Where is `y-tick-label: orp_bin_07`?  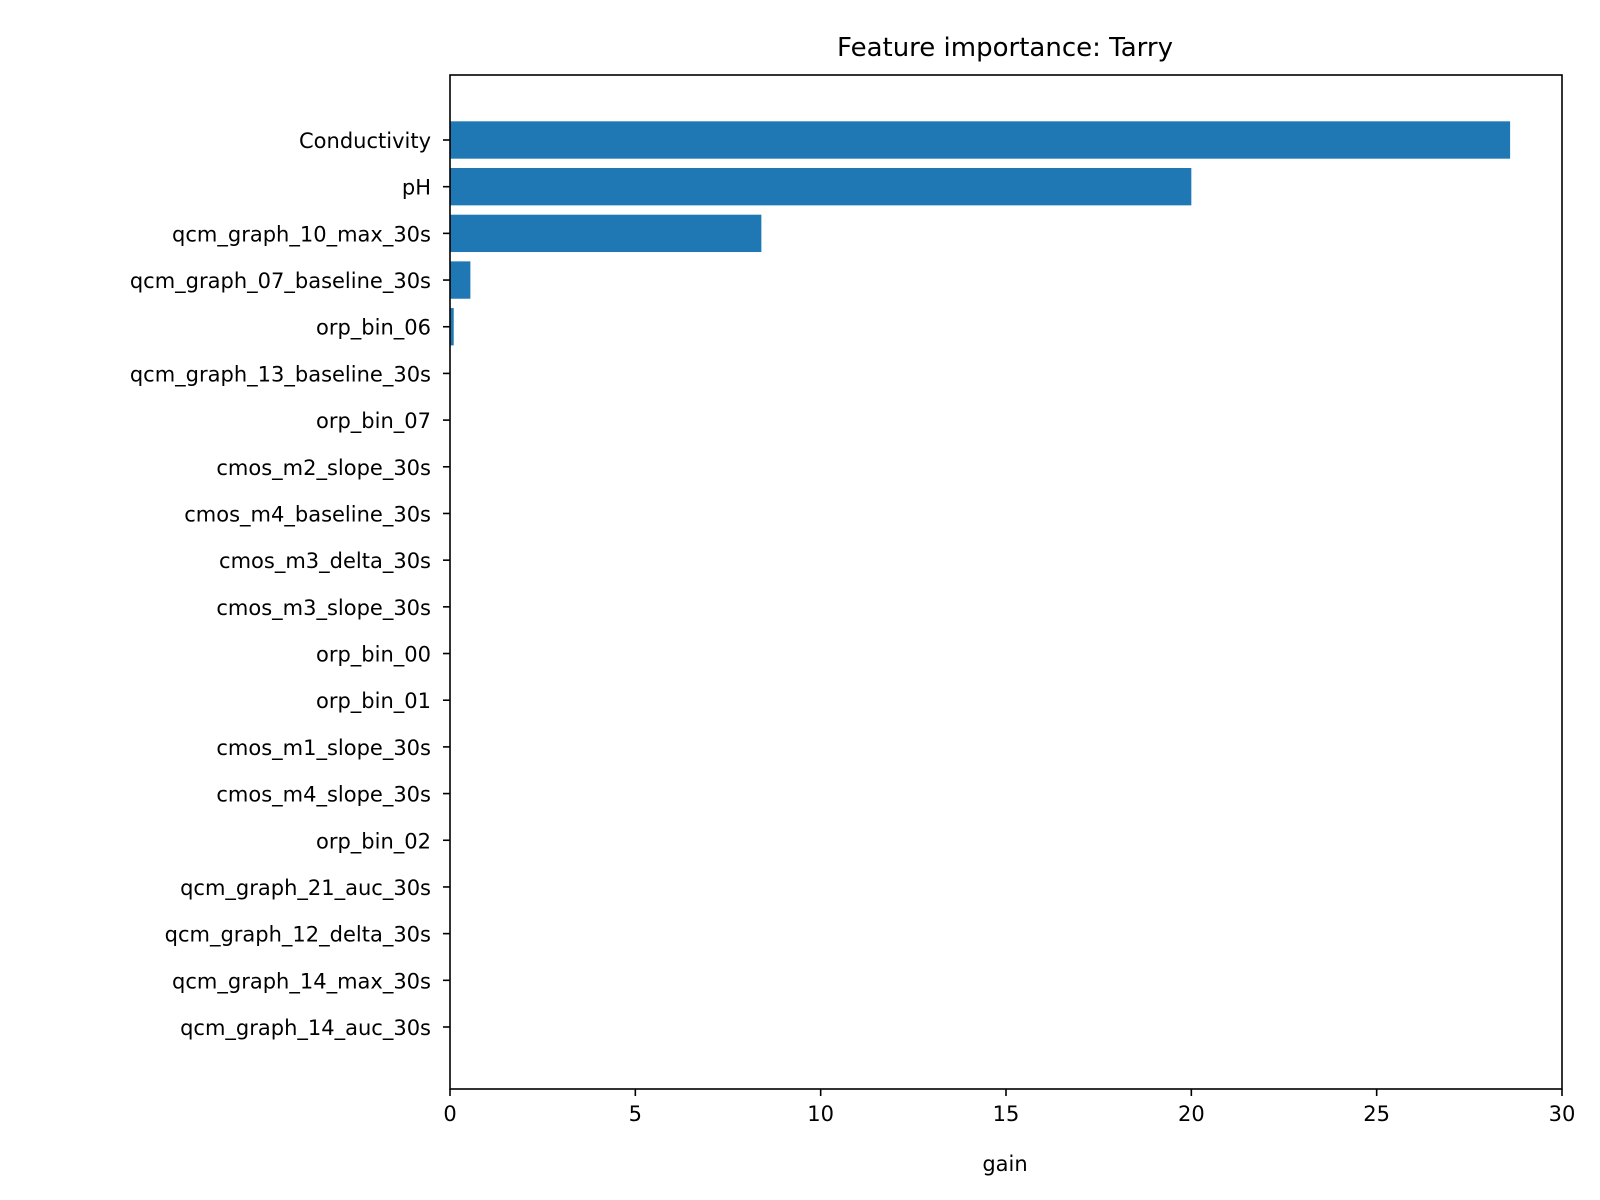
y-tick-label: orp_bin_07 is located at coordinates (373, 421).